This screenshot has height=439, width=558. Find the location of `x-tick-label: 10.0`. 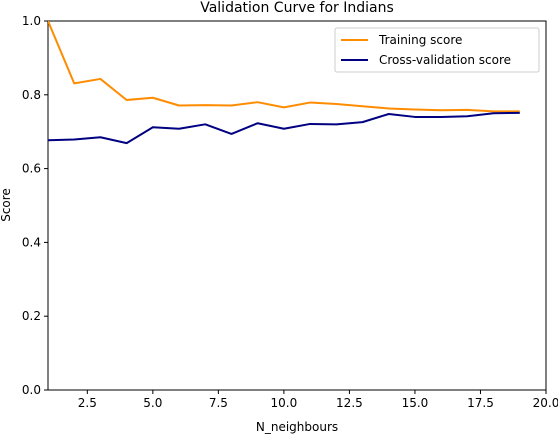

x-tick-label: 10.0 is located at coordinates (284, 403).